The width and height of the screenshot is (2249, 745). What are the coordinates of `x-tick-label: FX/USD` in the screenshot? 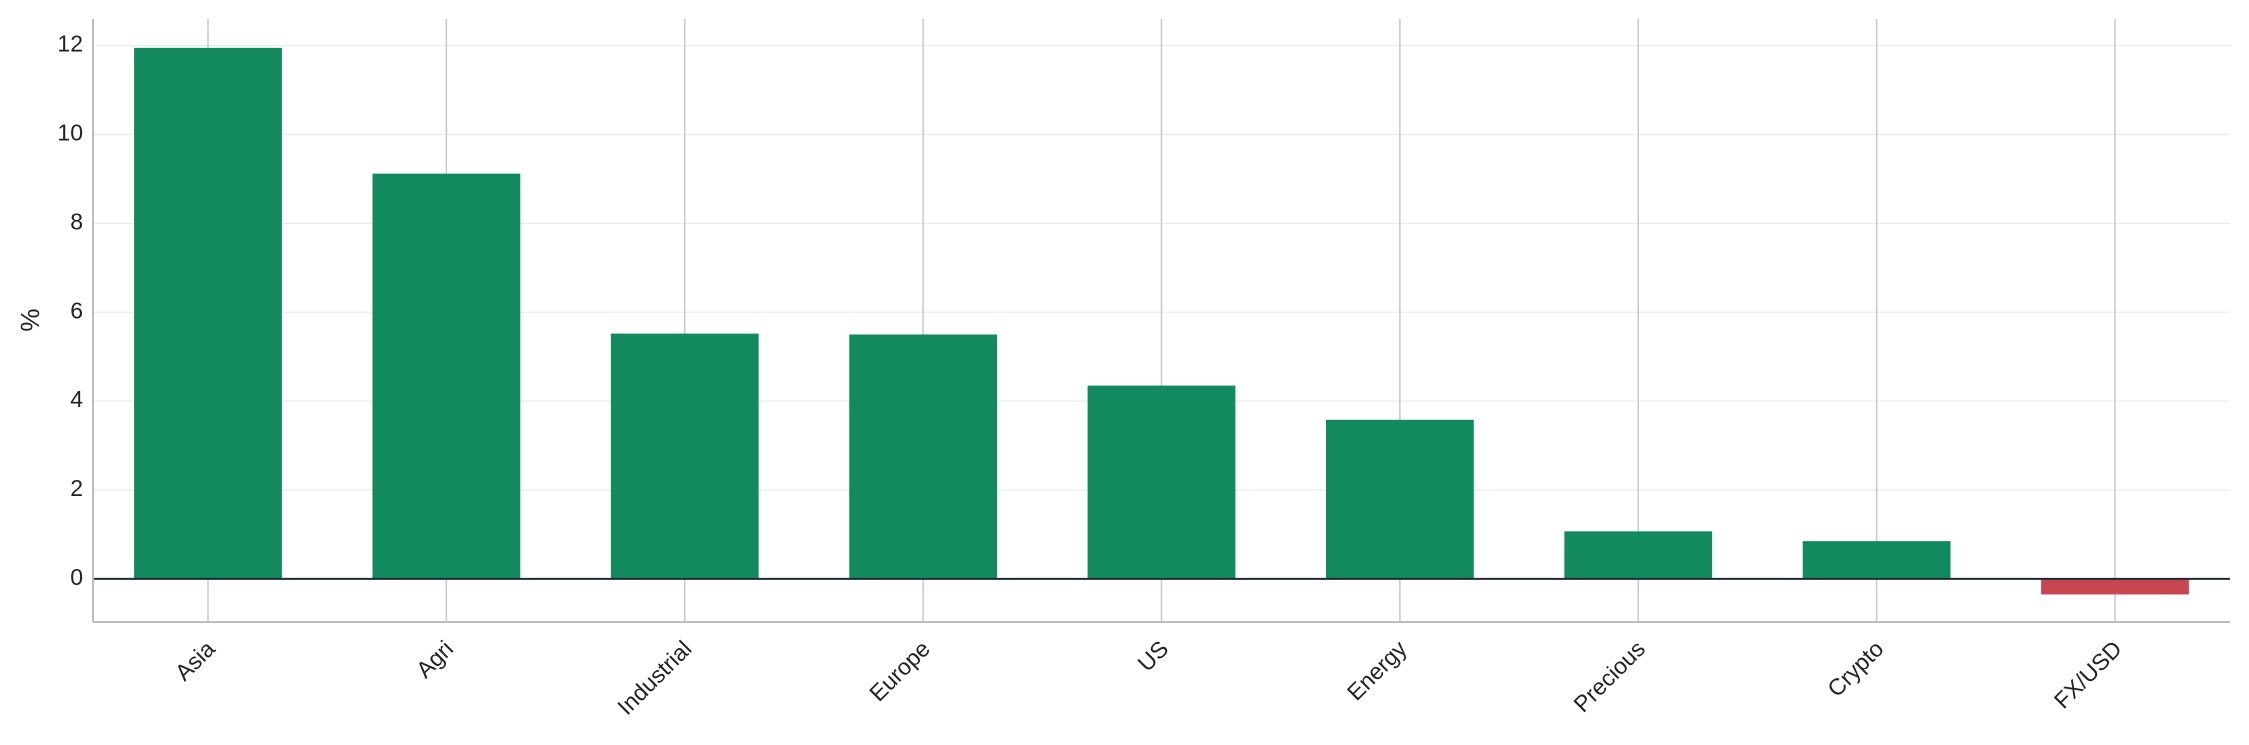 It's located at (2088, 674).